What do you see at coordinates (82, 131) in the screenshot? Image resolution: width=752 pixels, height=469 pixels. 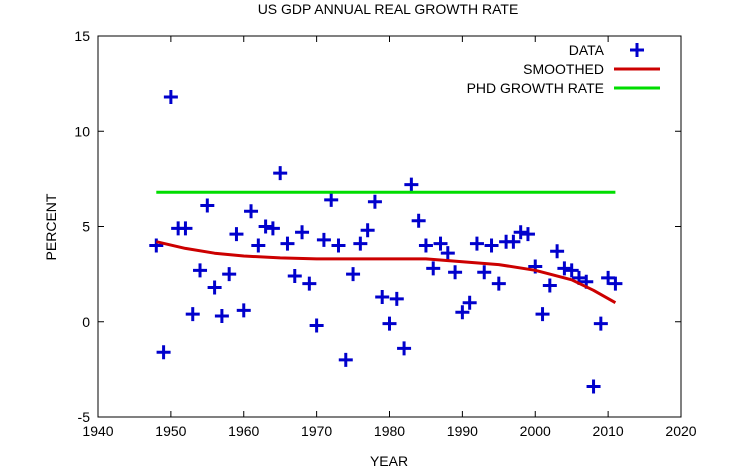 I see `y-tick-label: 10` at bounding box center [82, 131].